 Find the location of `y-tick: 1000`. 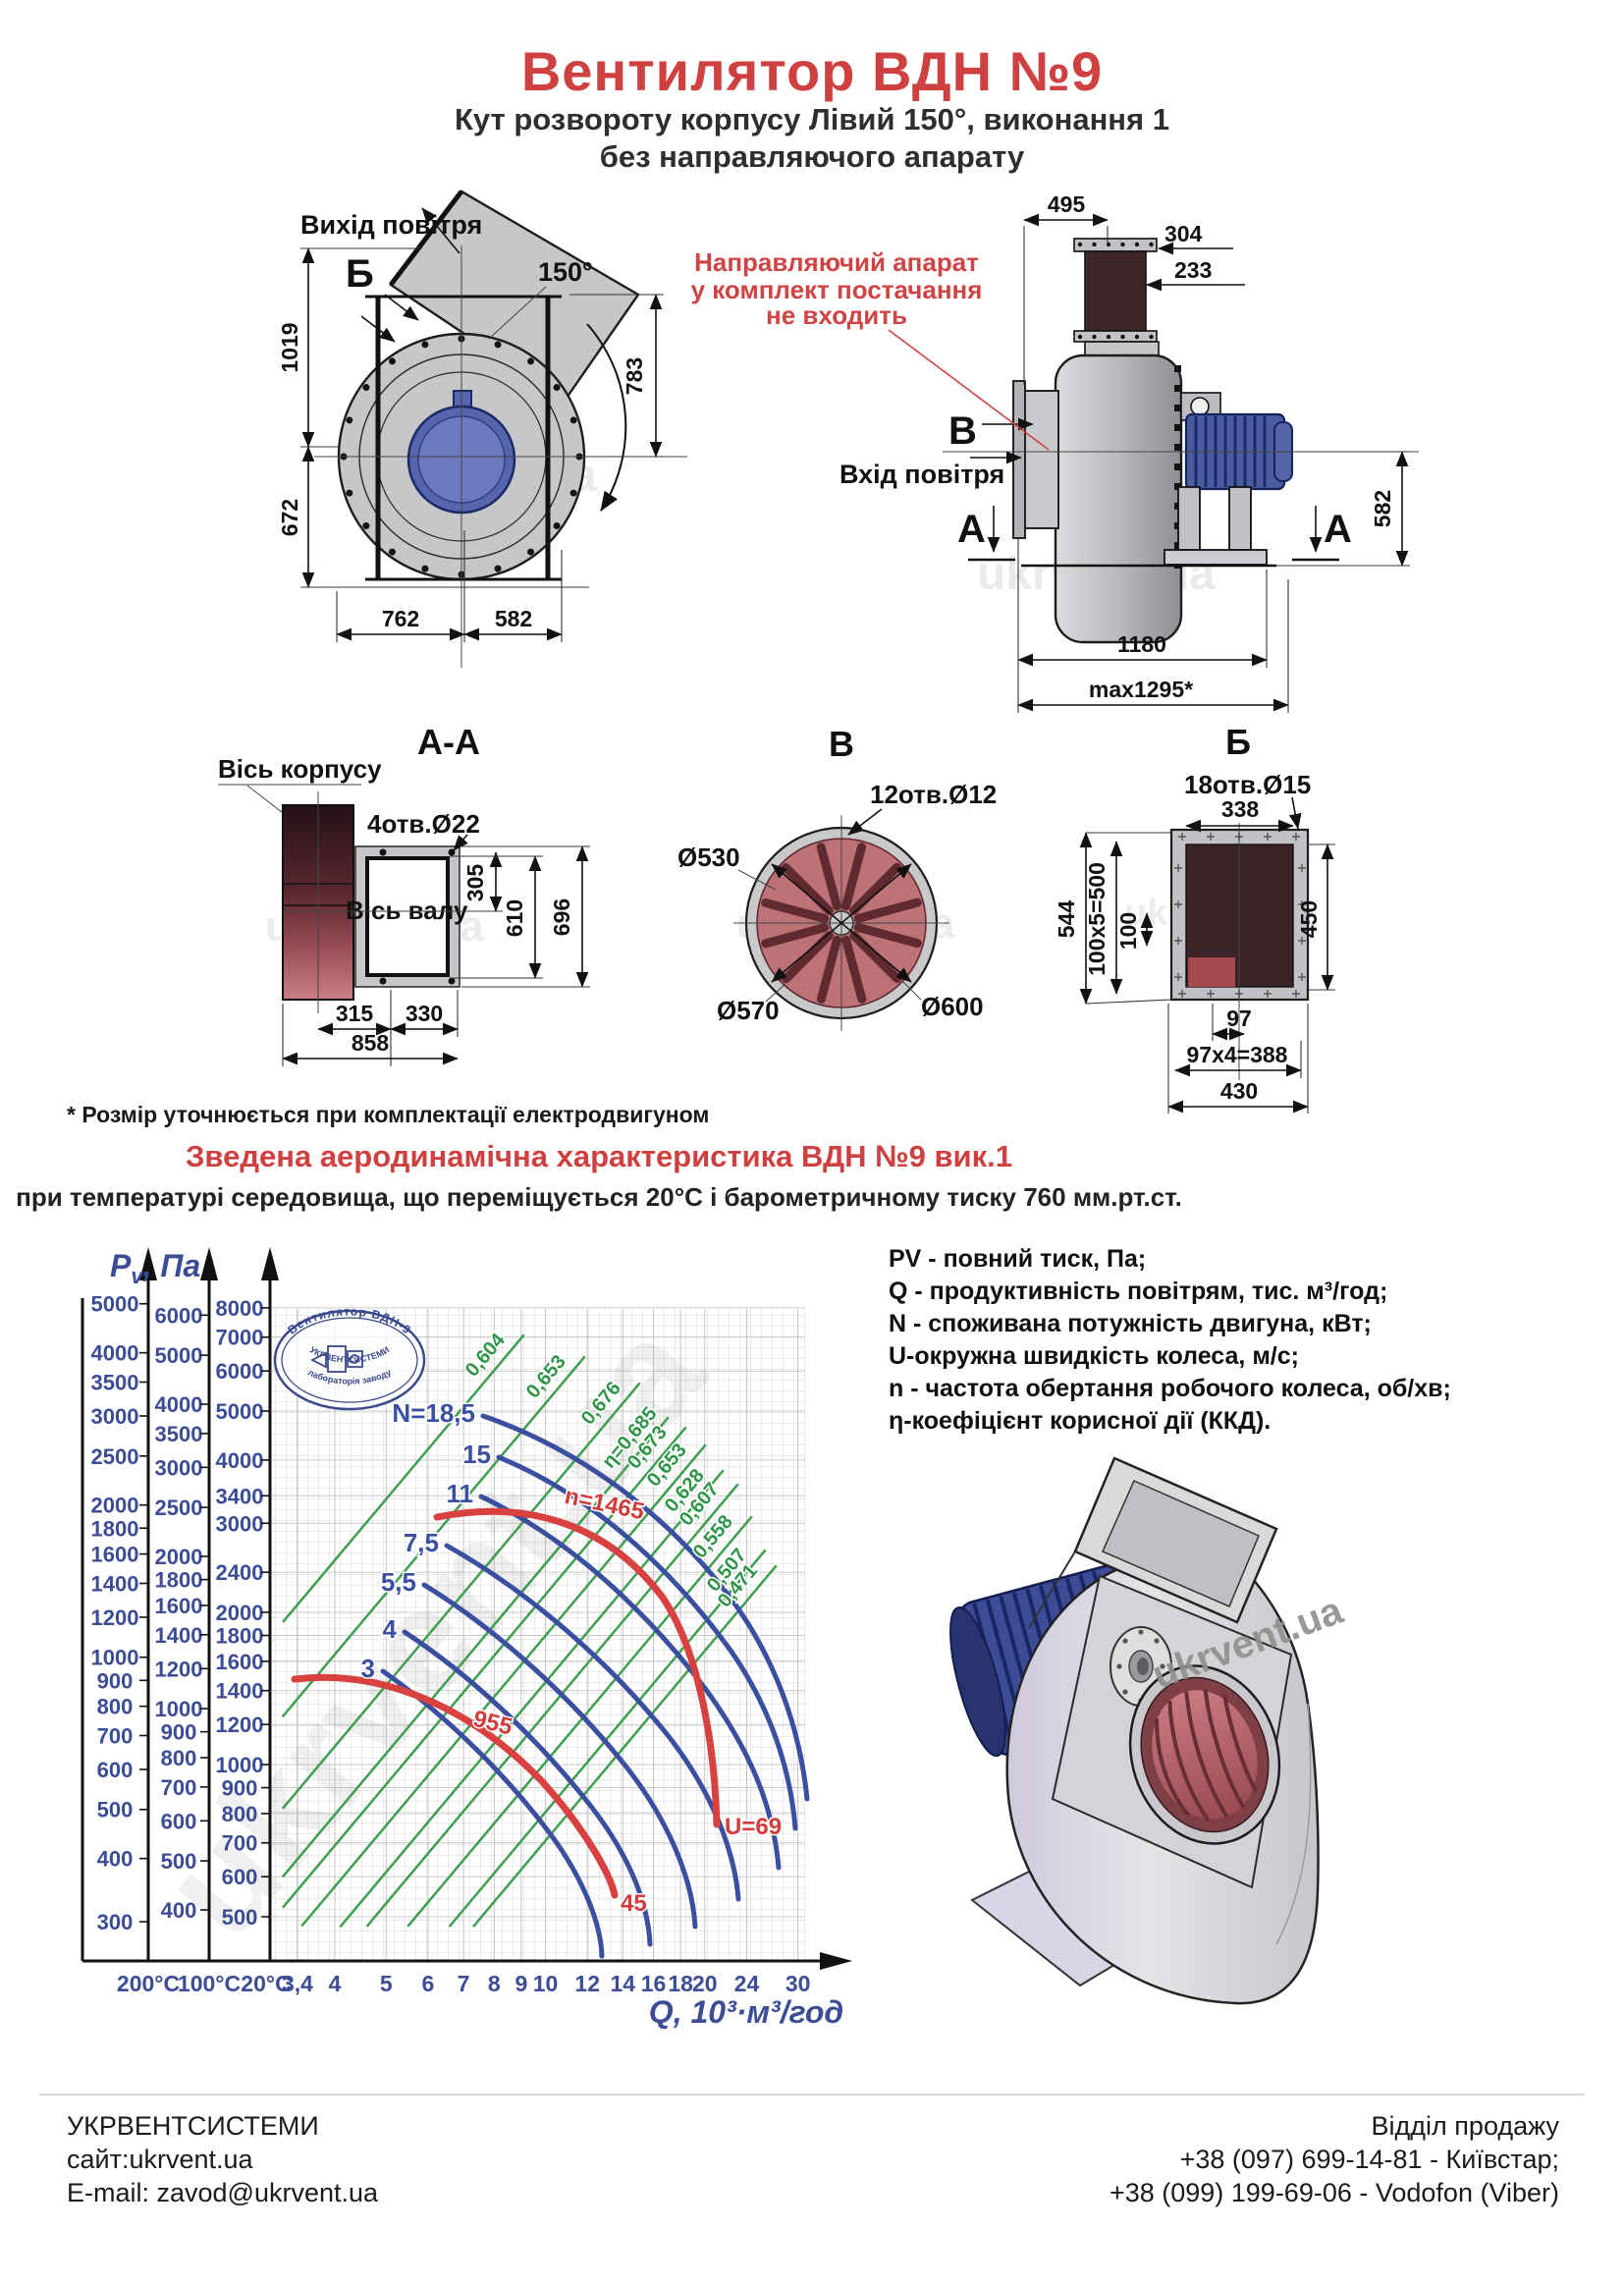

y-tick: 1000 is located at coordinates (179, 1709).